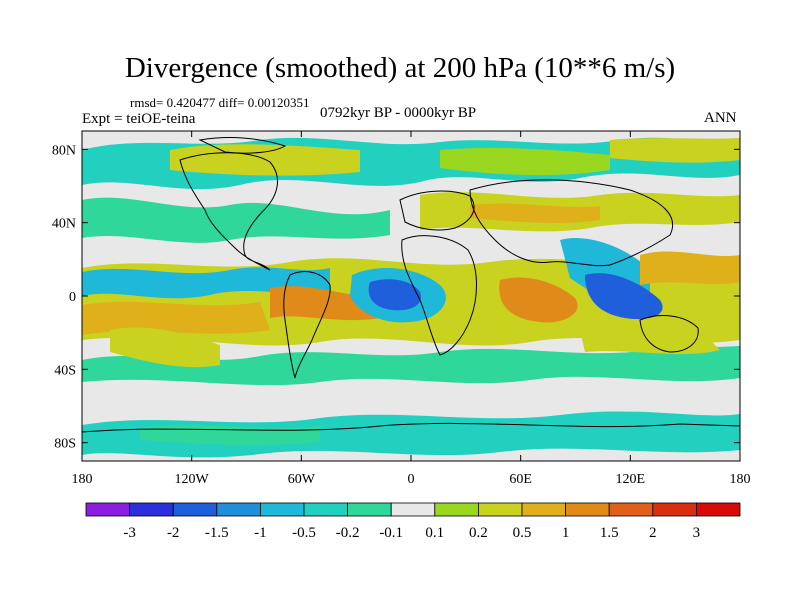 Image resolution: width=800 pixels, height=600 pixels. I want to click on colorbar-label: -1, so click(260, 533).